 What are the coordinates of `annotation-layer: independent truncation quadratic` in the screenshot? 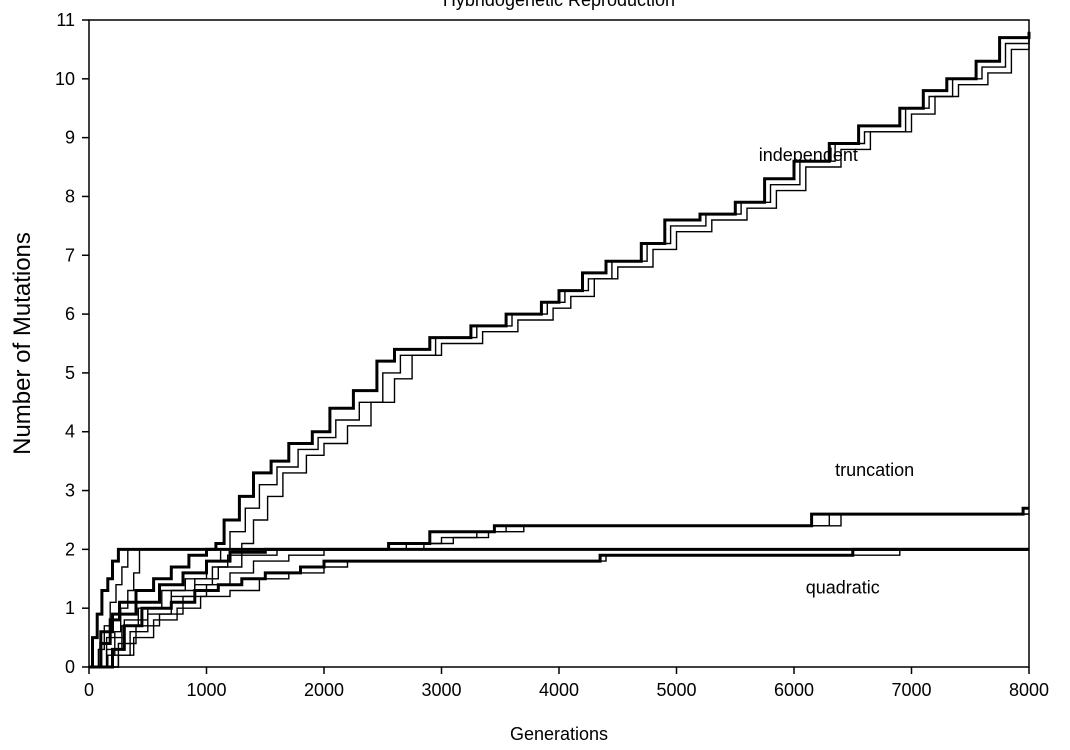 It's located at (836, 371).